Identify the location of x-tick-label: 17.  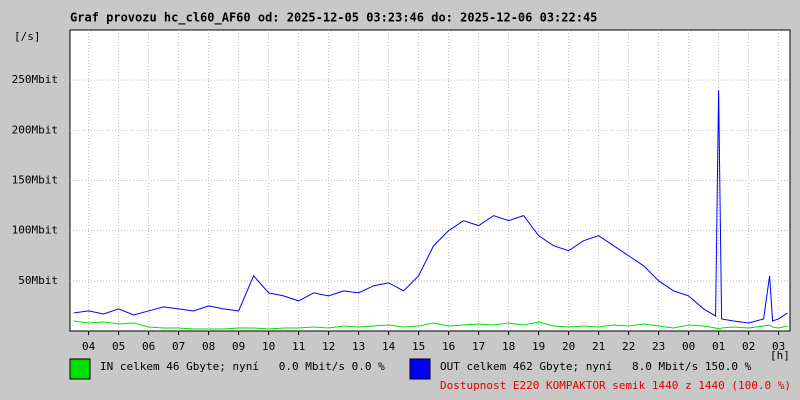
(478, 346).